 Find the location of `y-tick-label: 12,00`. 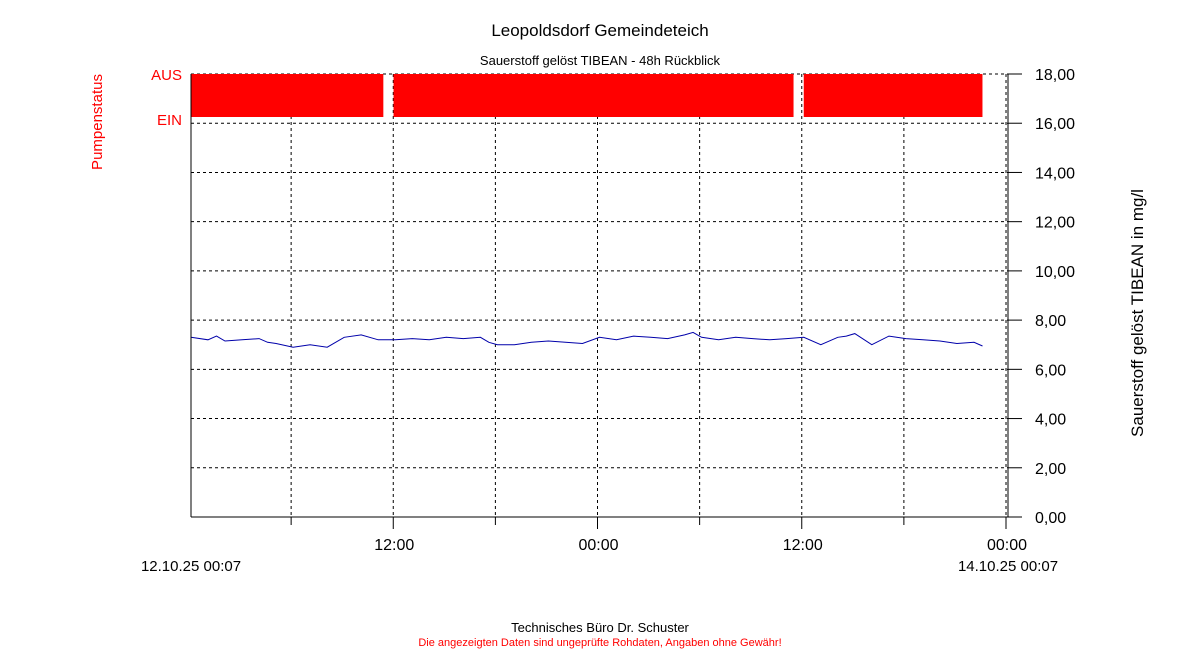

y-tick-label: 12,00 is located at coordinates (1055, 223).